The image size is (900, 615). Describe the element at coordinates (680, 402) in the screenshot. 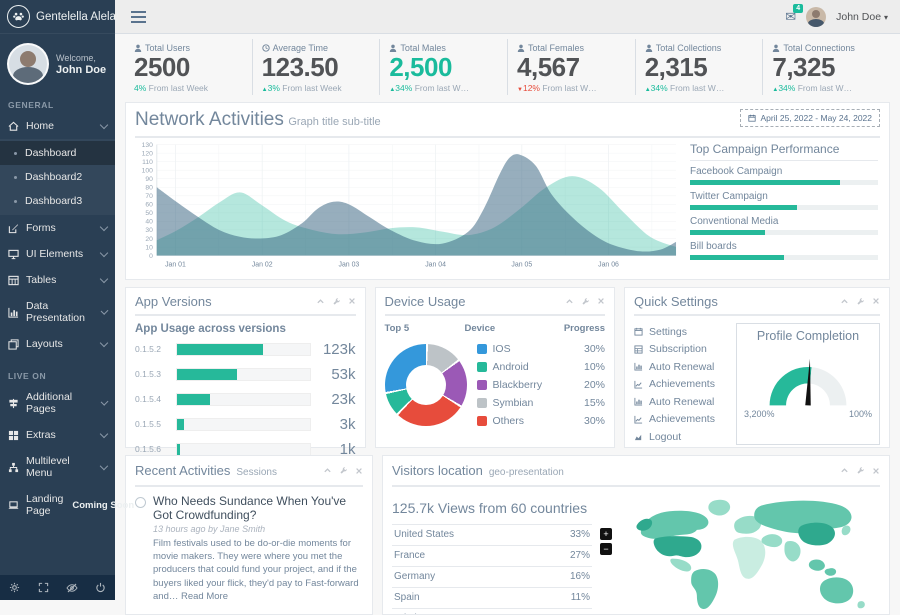

I see `qs-auto-renewal-2: Auto Renewal` at that location.